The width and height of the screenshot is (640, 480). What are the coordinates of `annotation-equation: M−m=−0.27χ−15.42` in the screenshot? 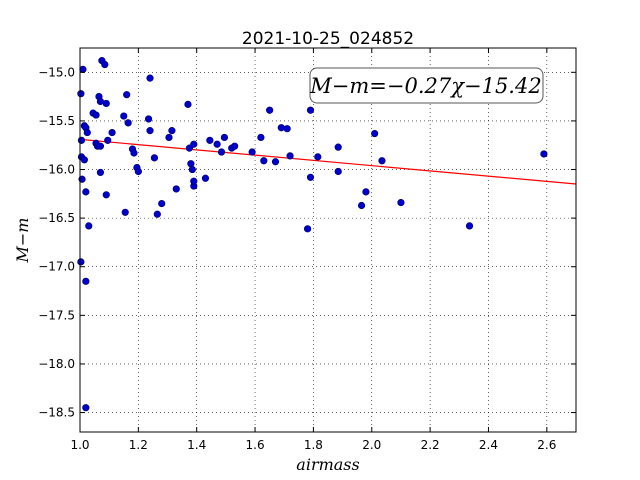 It's located at (425, 86).